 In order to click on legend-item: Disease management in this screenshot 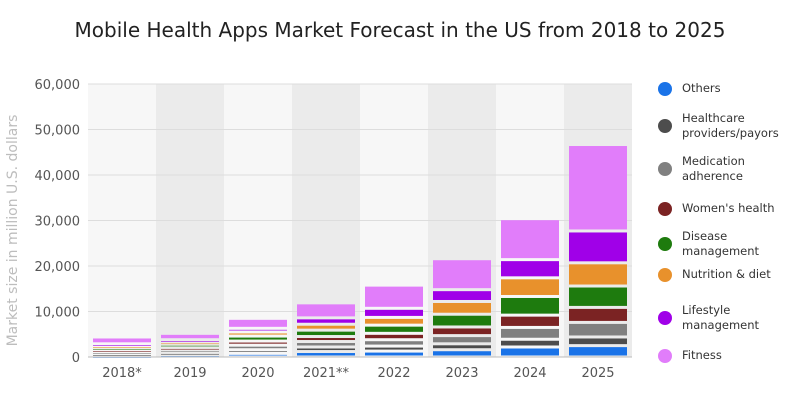, I will do `click(729, 244)`.